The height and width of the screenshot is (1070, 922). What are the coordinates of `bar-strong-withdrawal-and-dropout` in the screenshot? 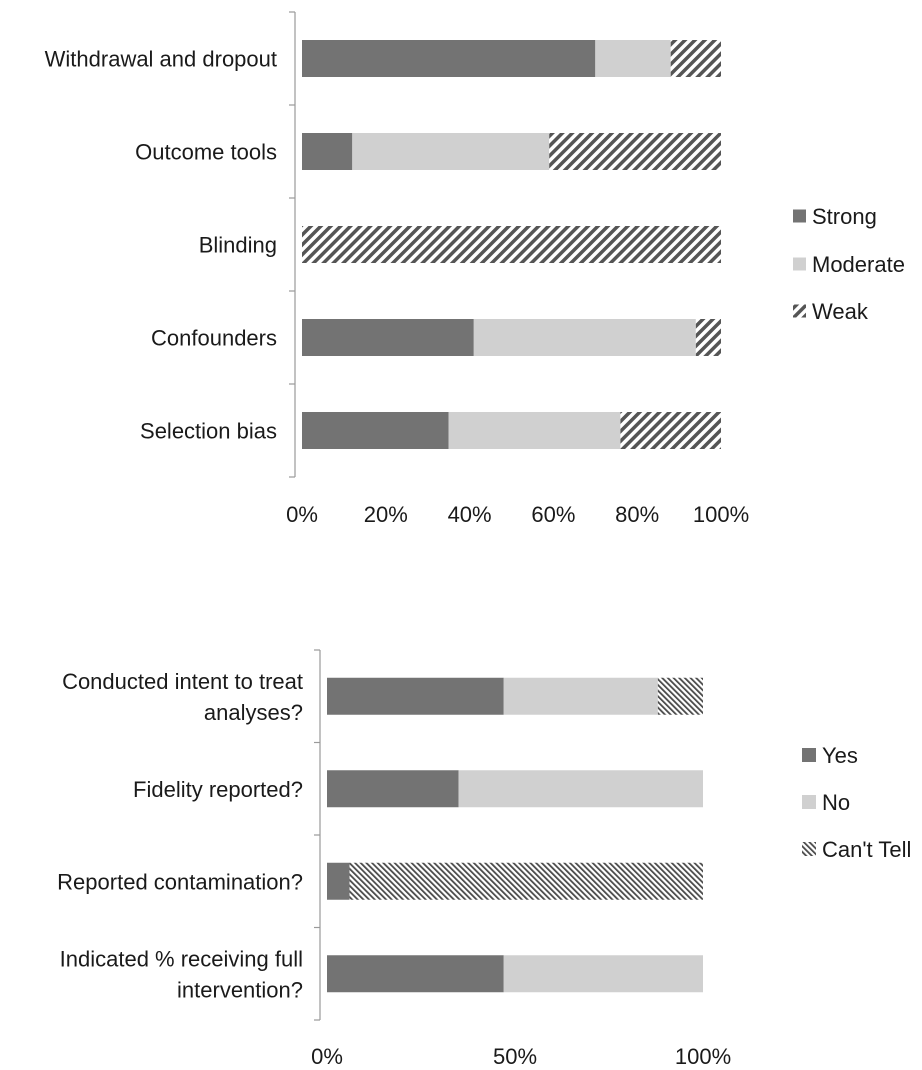 It's located at (449, 58).